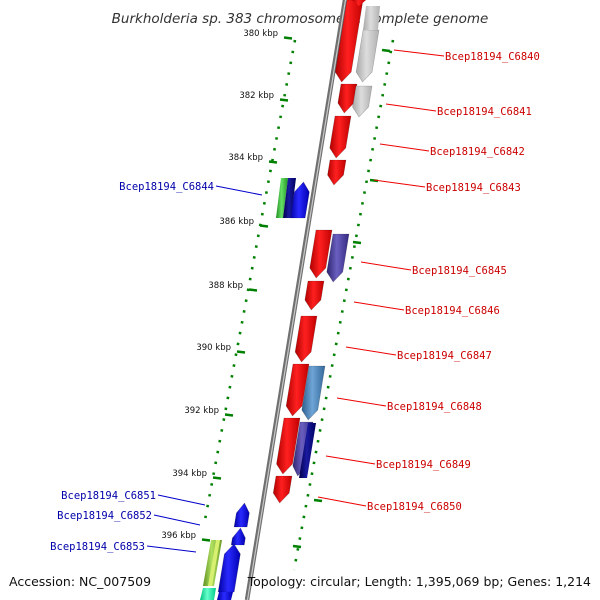 The image size is (600, 600). What do you see at coordinates (338, 258) in the screenshot?
I see `gene-arrow-purple` at bounding box center [338, 258].